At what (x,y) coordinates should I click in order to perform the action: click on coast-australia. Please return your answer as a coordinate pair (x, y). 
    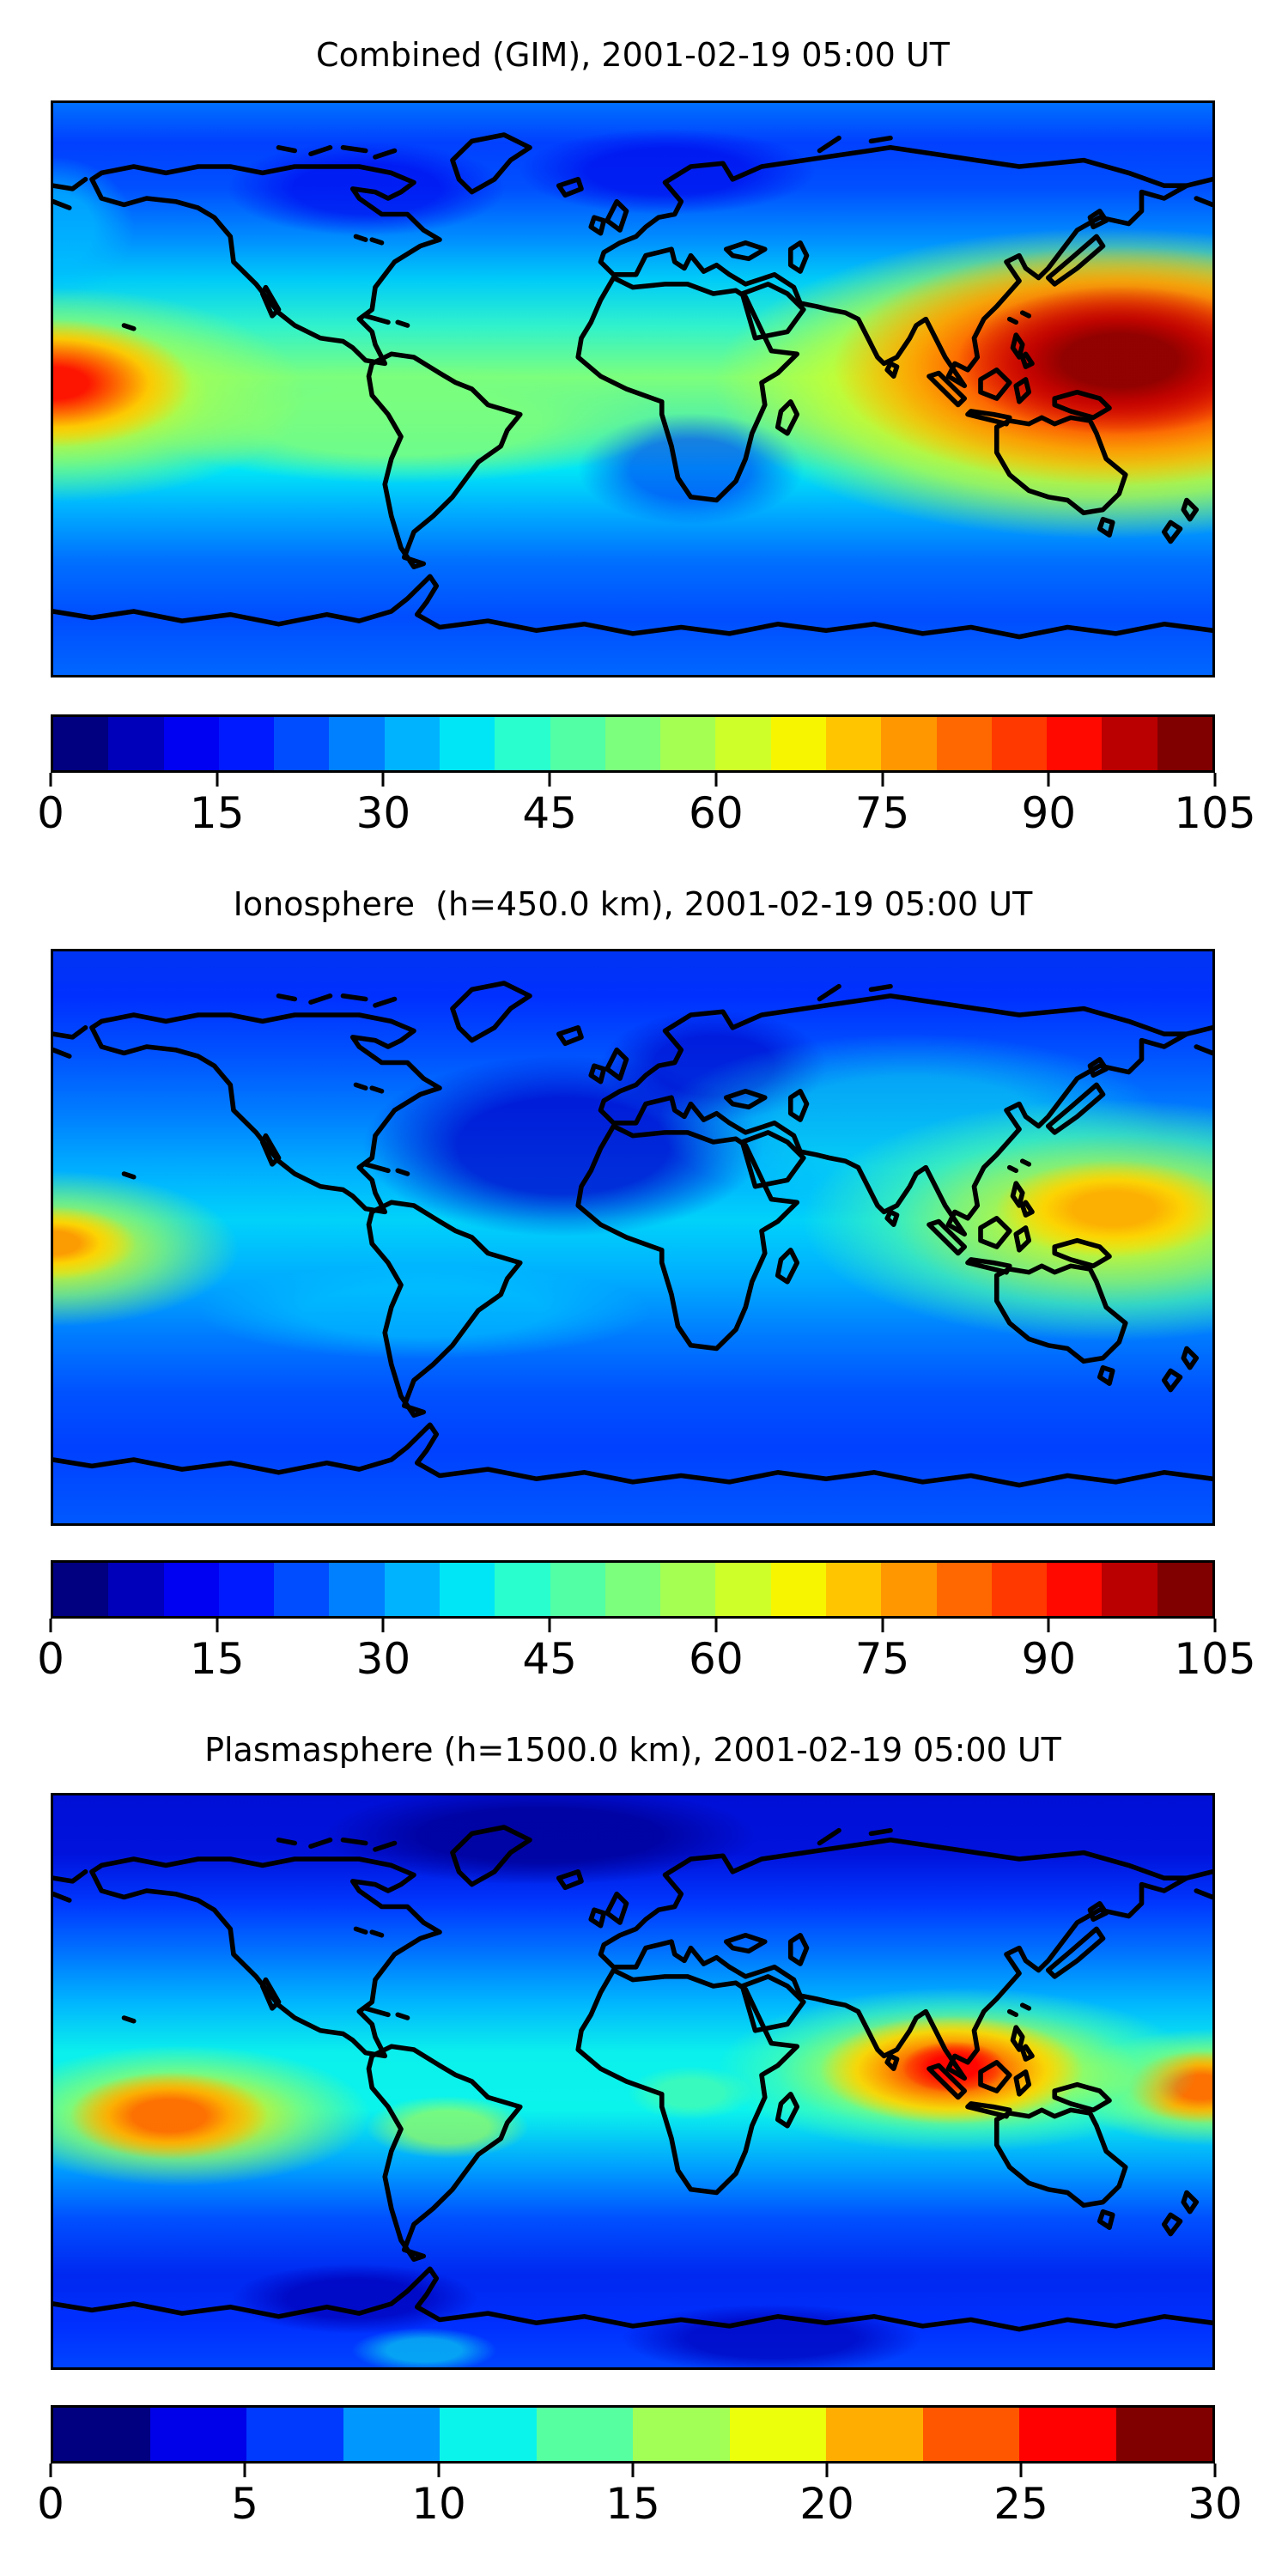
    Looking at the image, I should click on (1060, 466).